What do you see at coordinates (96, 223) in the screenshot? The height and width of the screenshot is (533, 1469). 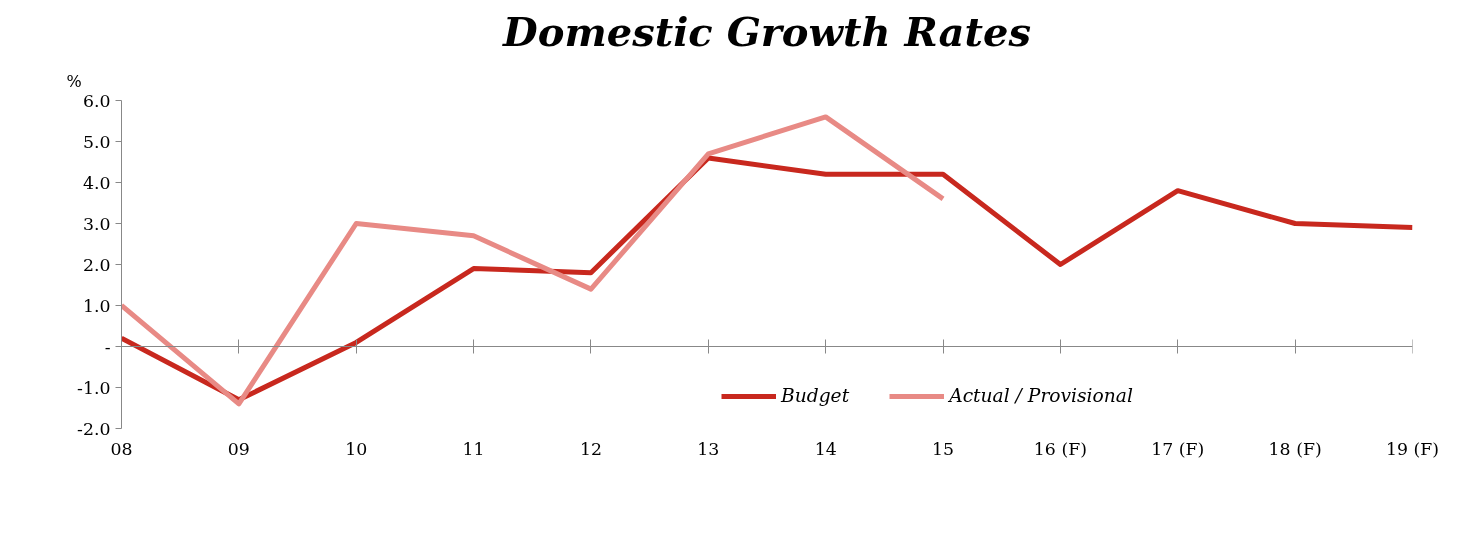 I see `y-tick-label: 3.0` at bounding box center [96, 223].